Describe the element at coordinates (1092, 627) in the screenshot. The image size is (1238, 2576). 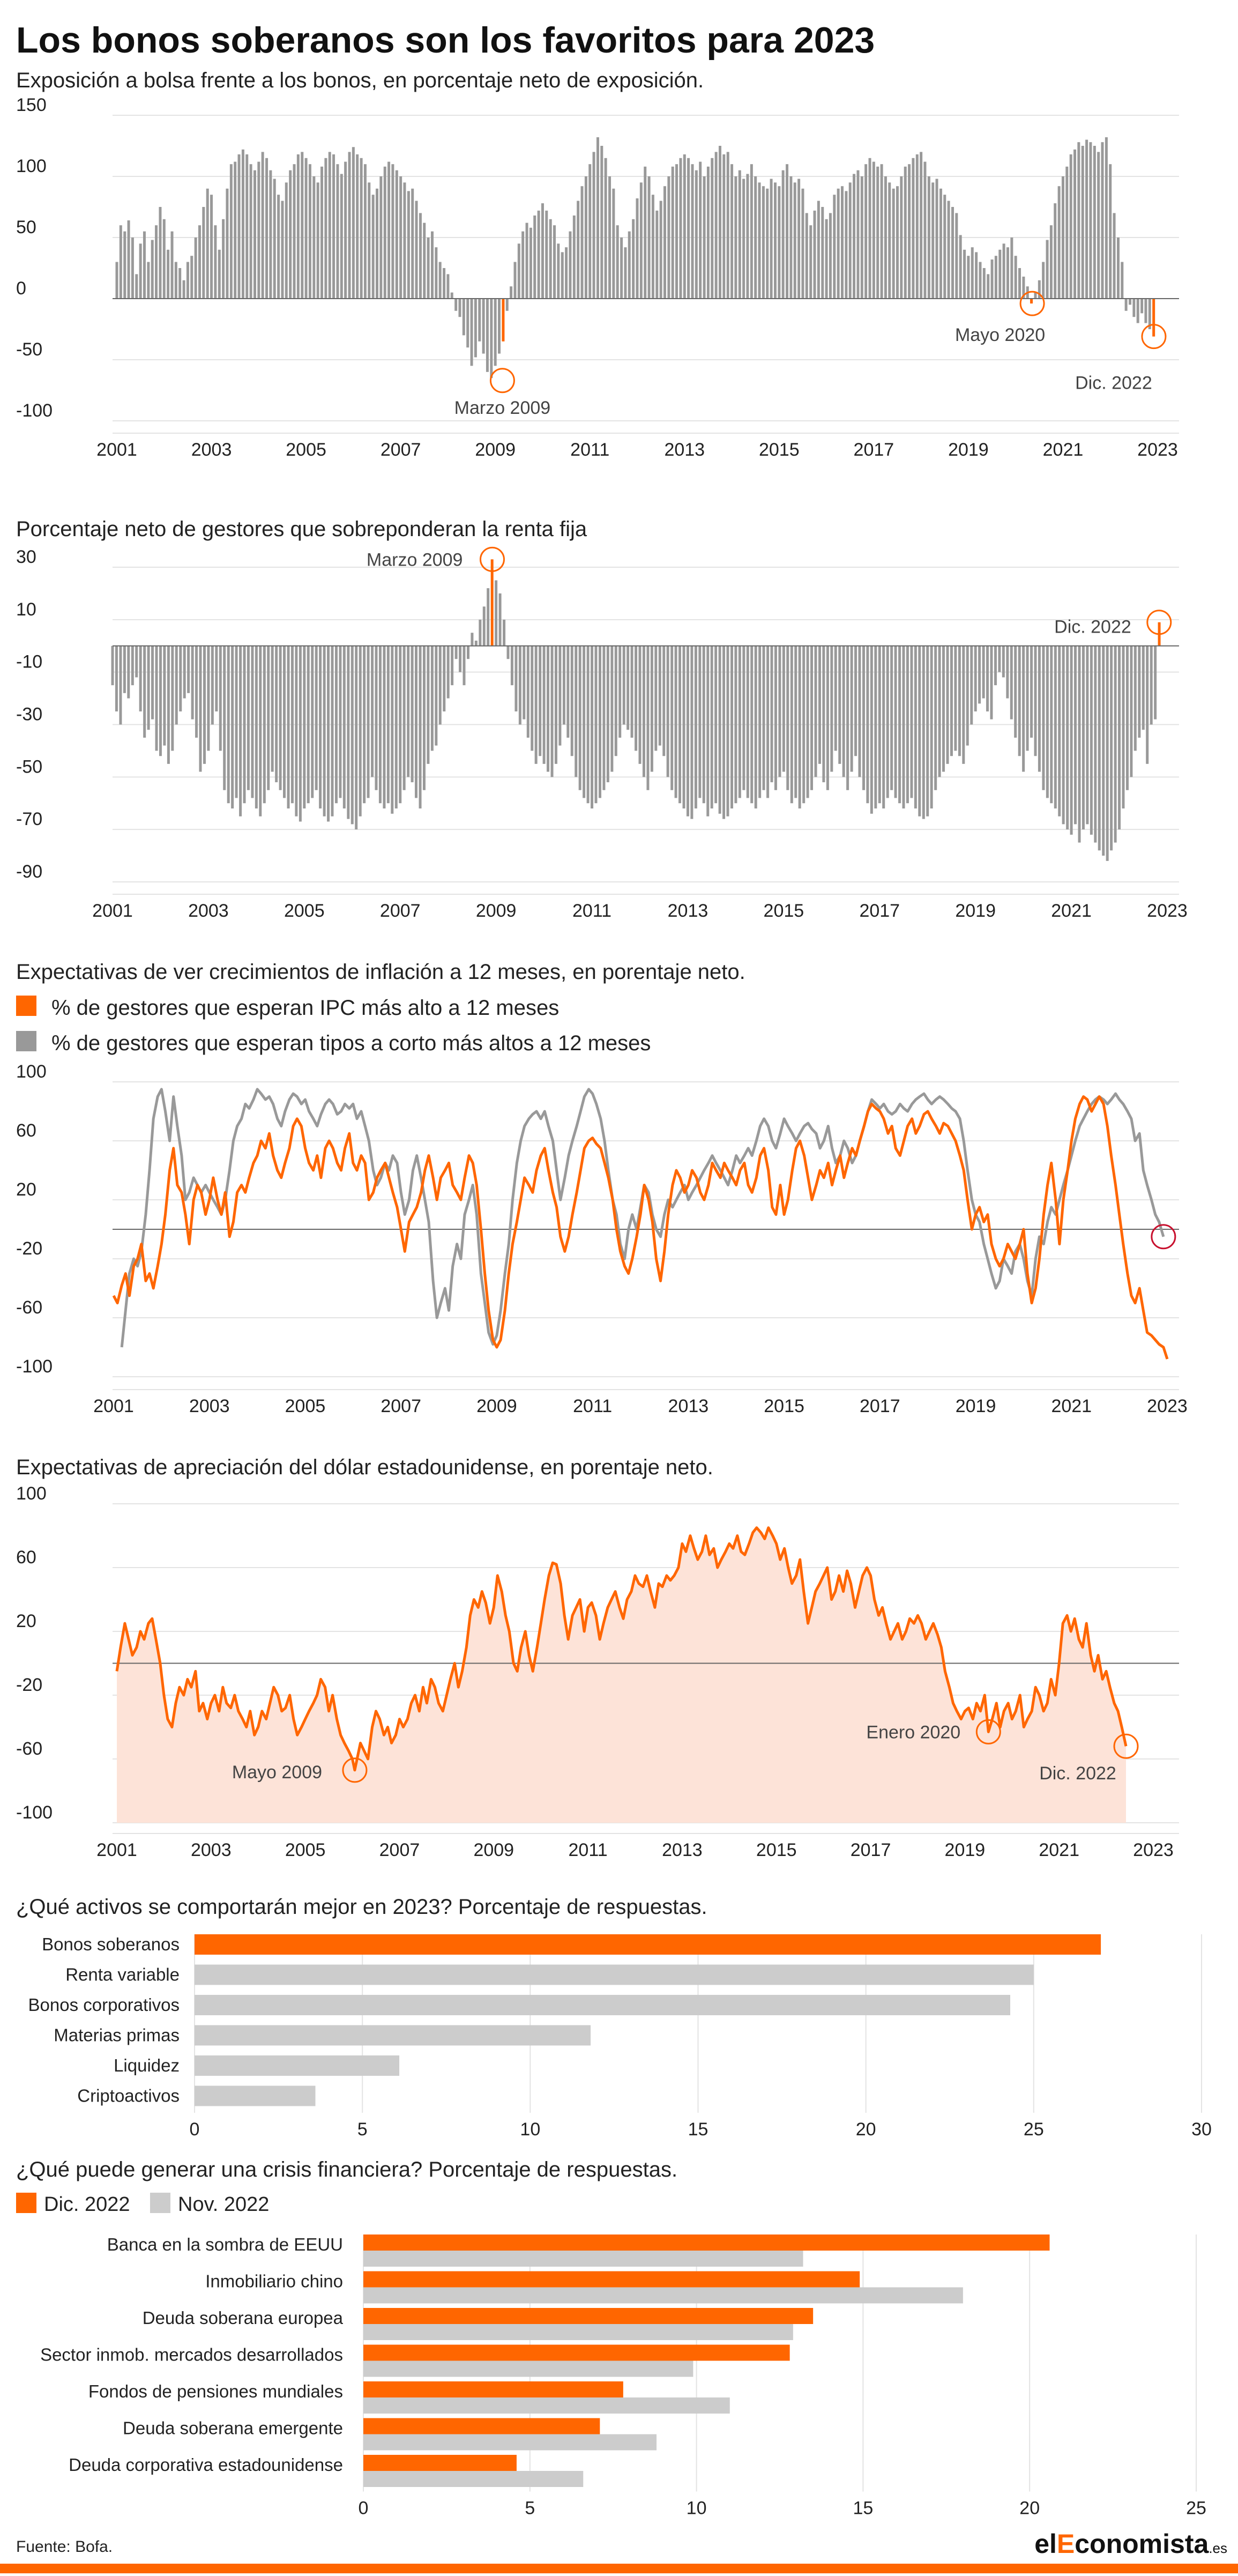
I see `annotation-label: Dic. 2022` at that location.